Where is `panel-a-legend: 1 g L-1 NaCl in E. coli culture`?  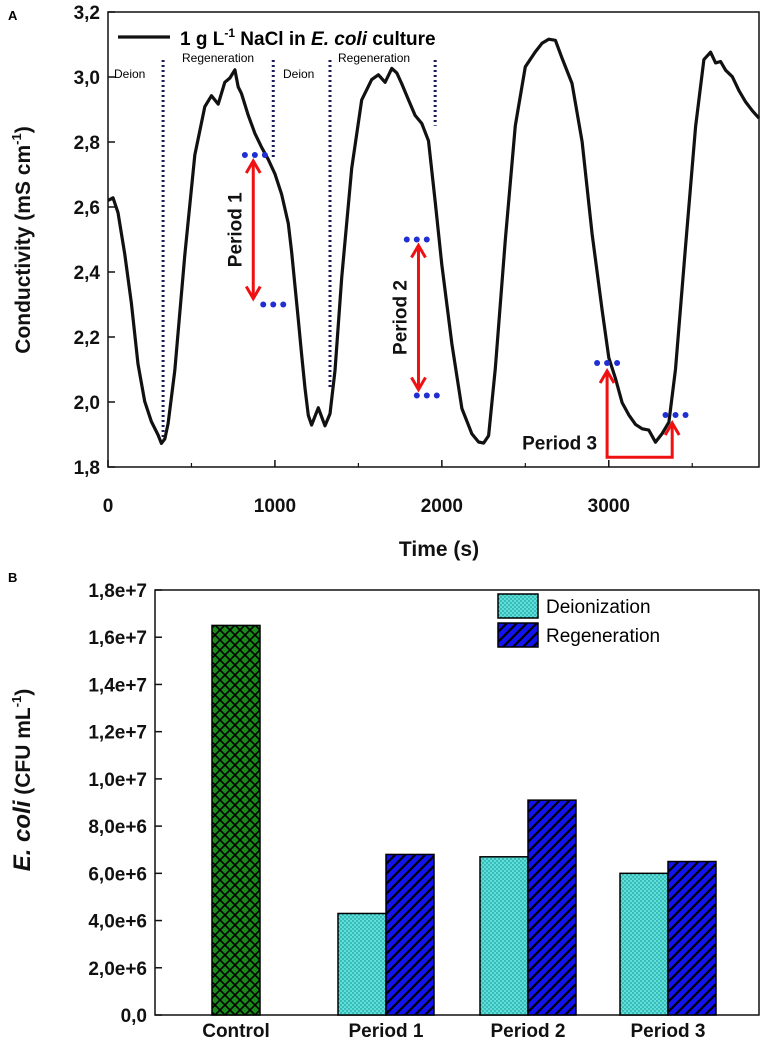 panel-a-legend: 1 g L-1 NaCl in E. coli culture is located at coordinates (277, 38).